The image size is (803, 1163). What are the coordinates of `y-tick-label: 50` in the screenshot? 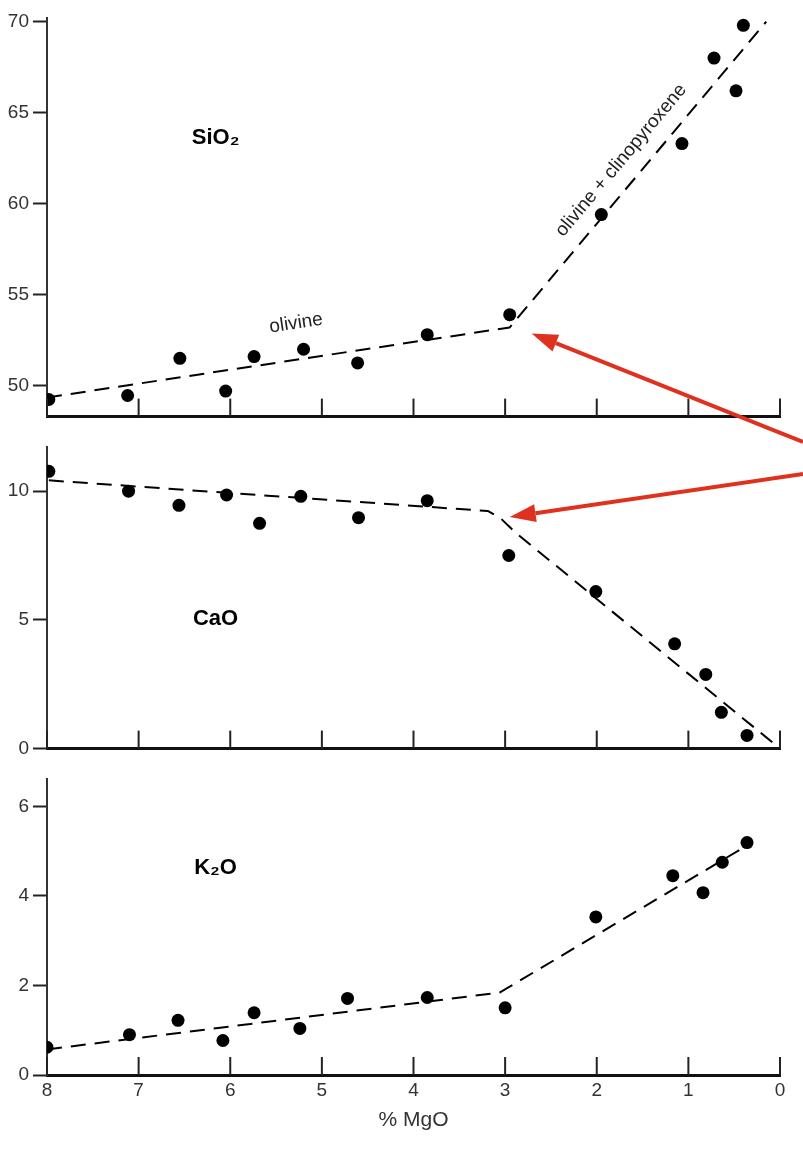 It's located at (18, 384).